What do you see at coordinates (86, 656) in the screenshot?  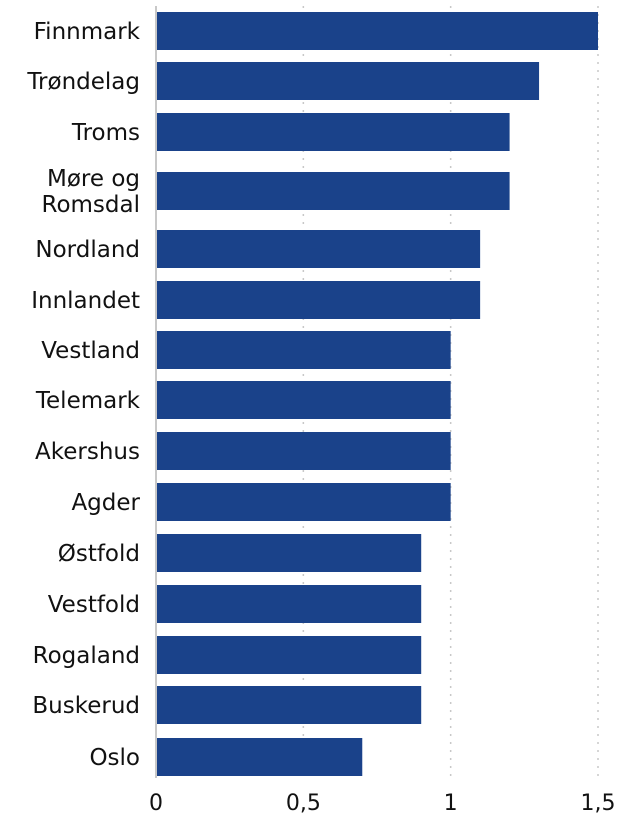 I see `category-label: Rogaland` at bounding box center [86, 656].